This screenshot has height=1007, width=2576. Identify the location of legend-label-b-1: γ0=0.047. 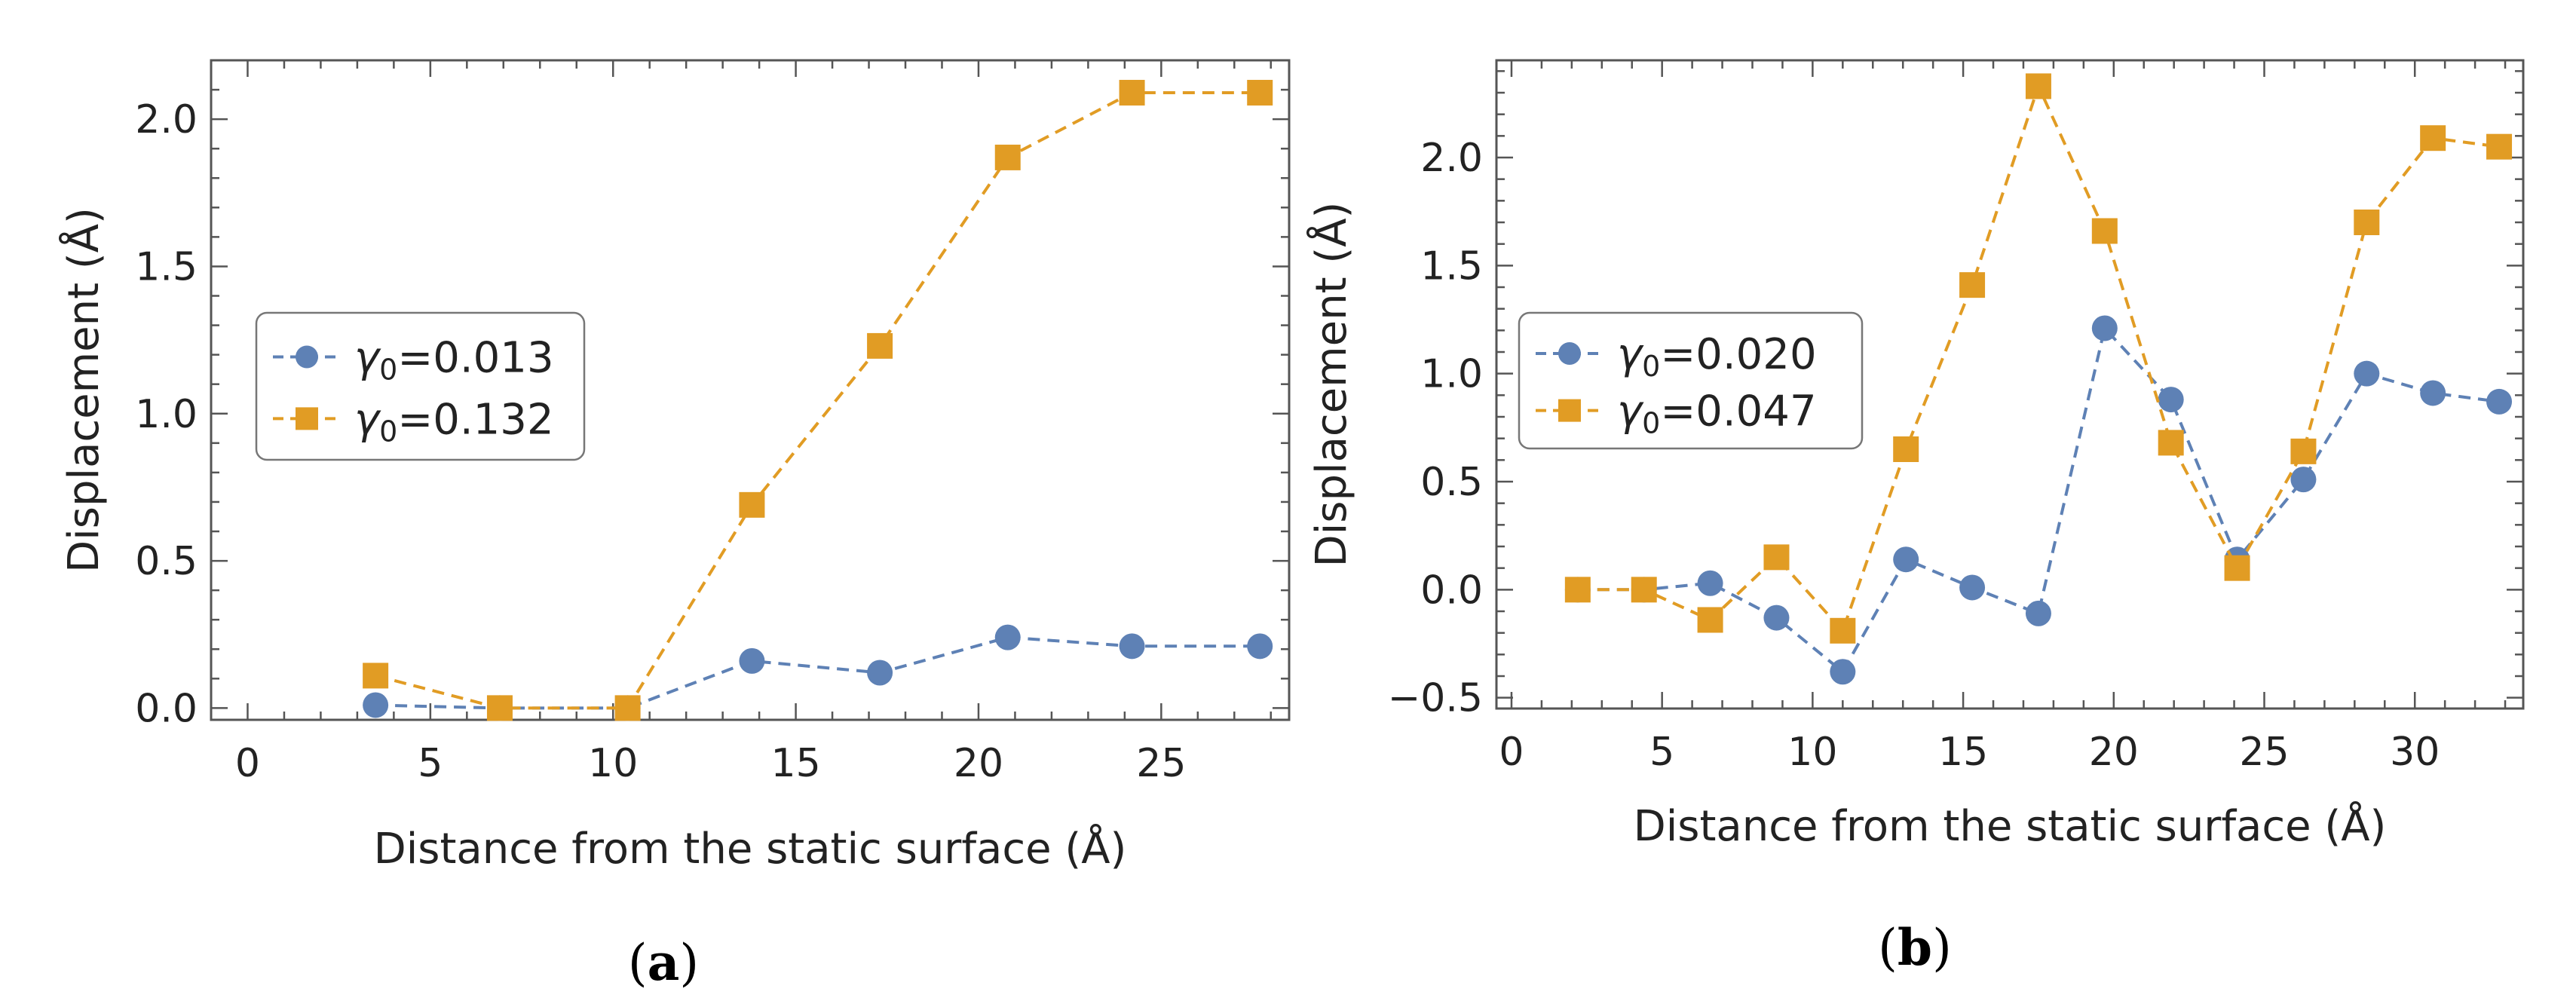
(1717, 413).